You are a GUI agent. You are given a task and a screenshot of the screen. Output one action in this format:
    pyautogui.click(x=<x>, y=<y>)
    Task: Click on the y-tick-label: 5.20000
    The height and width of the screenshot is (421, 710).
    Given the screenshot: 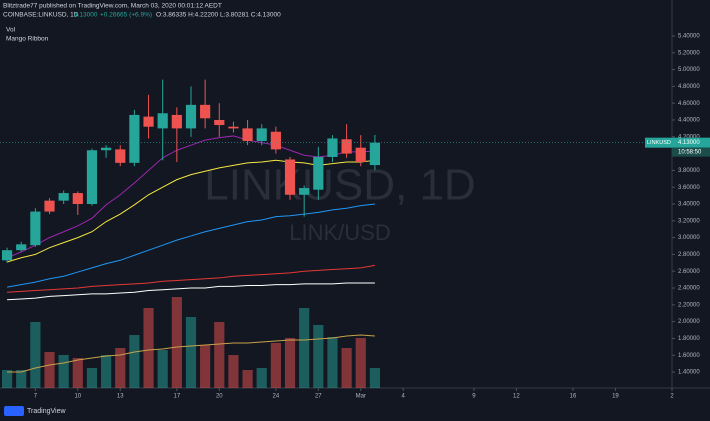 What is the action you would take?
    pyautogui.click(x=689, y=53)
    